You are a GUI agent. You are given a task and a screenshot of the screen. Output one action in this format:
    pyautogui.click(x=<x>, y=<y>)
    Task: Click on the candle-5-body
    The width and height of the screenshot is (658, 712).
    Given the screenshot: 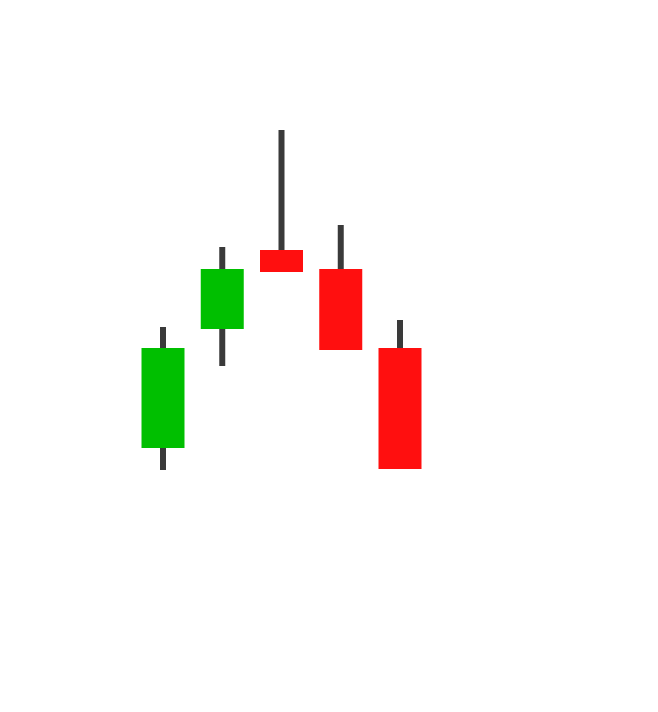 What is the action you would take?
    pyautogui.click(x=400, y=408)
    